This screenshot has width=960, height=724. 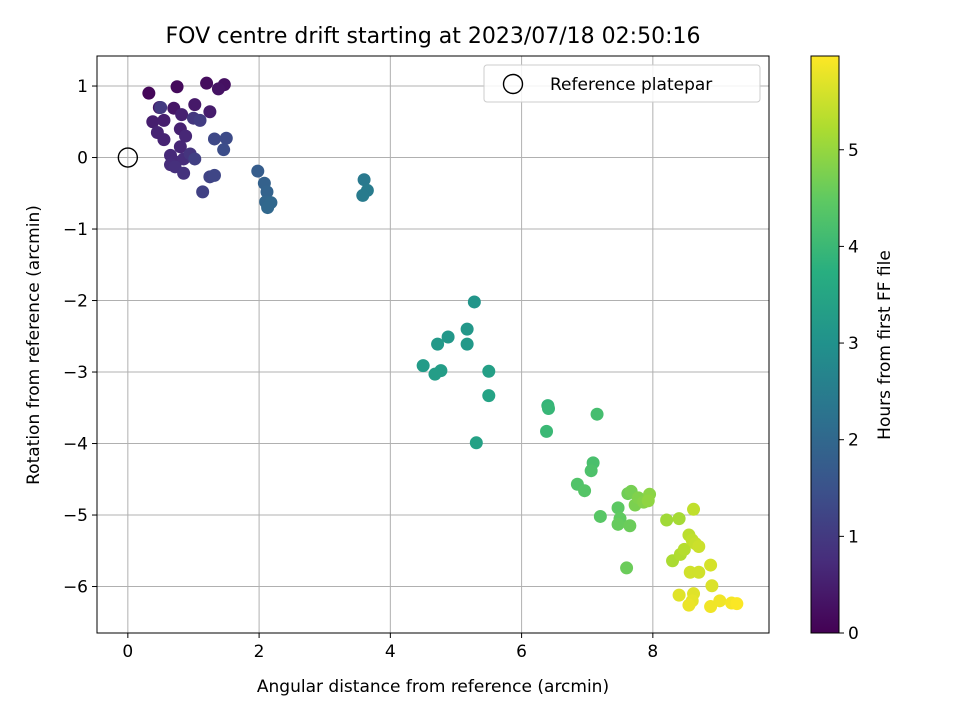 I want to click on x-tick-label: 6, so click(x=521, y=652).